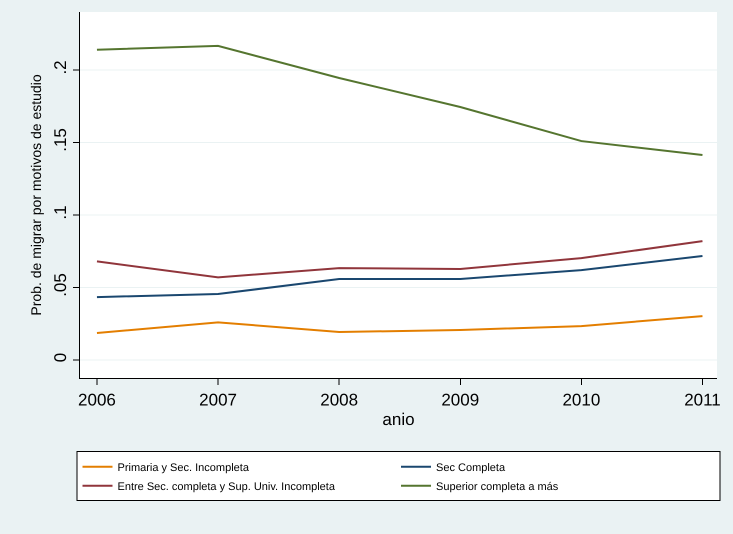 The image size is (733, 534). I want to click on x-tick-label: 2010, so click(581, 400).